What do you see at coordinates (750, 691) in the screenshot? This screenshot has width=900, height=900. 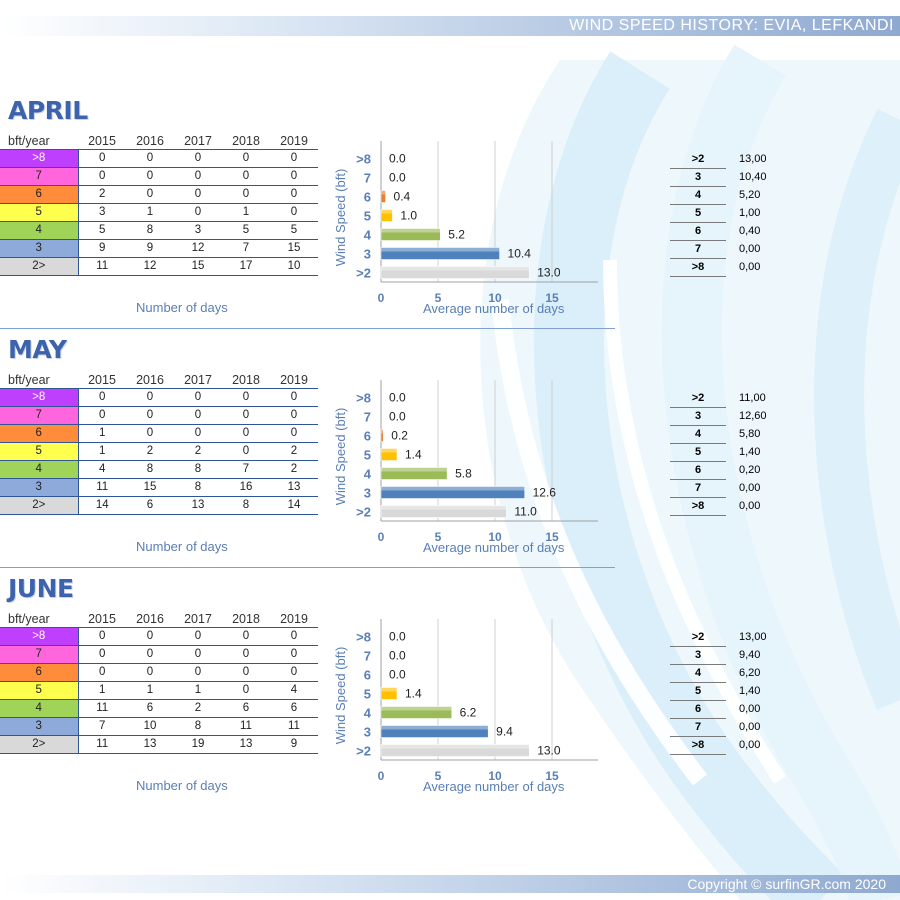 I see `avg-value-cell: 1,40` at bounding box center [750, 691].